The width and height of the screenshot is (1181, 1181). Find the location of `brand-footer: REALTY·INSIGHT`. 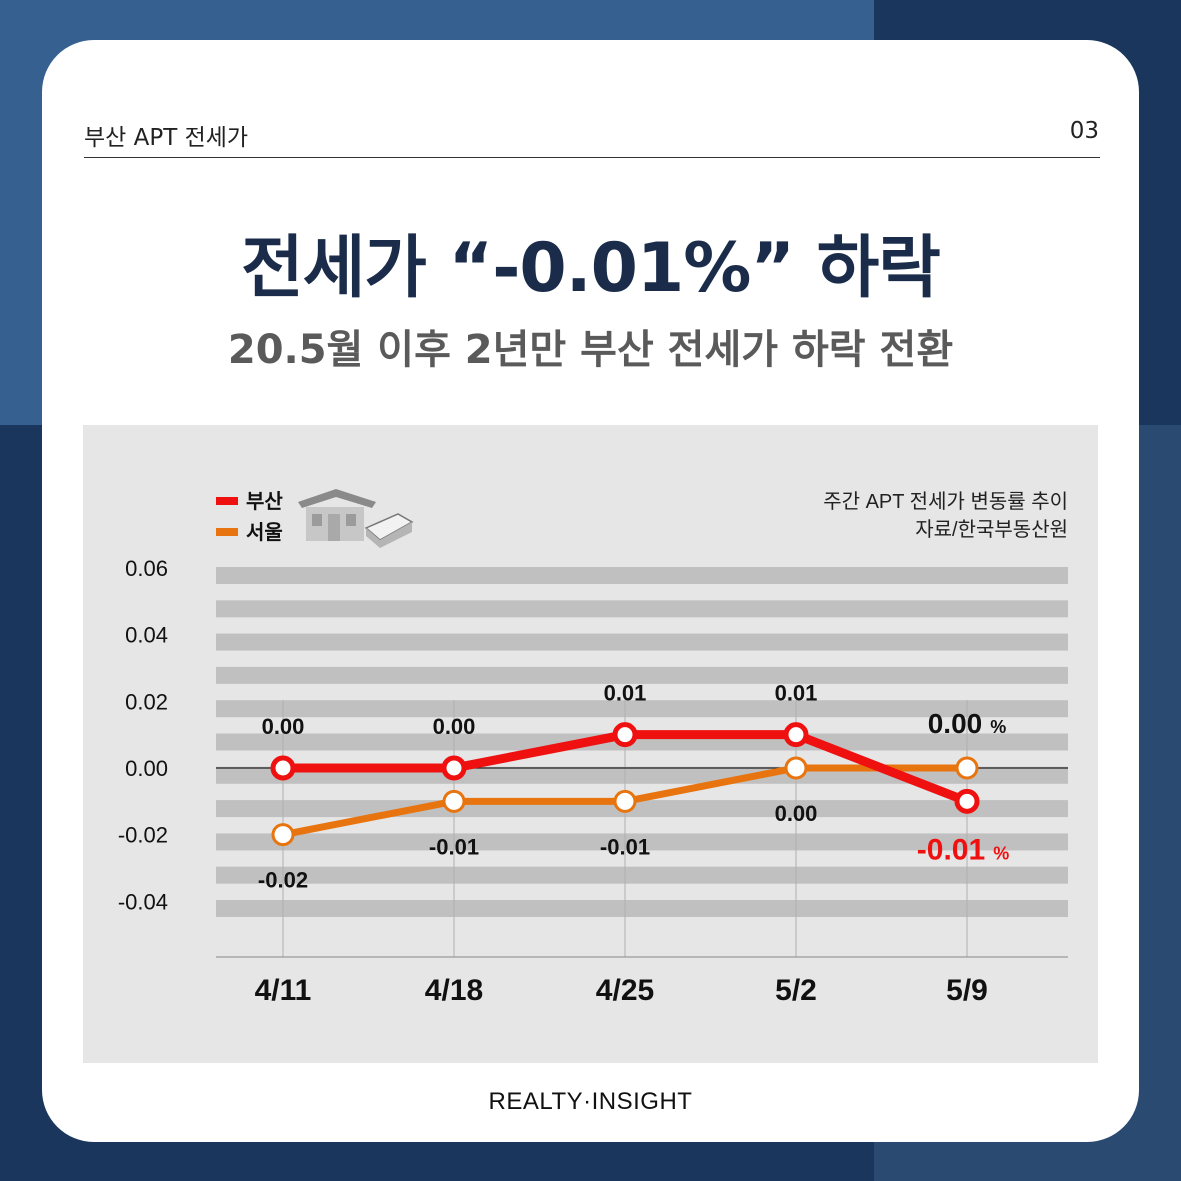

brand-footer: REALTY·INSIGHT is located at coordinates (590, 1101).